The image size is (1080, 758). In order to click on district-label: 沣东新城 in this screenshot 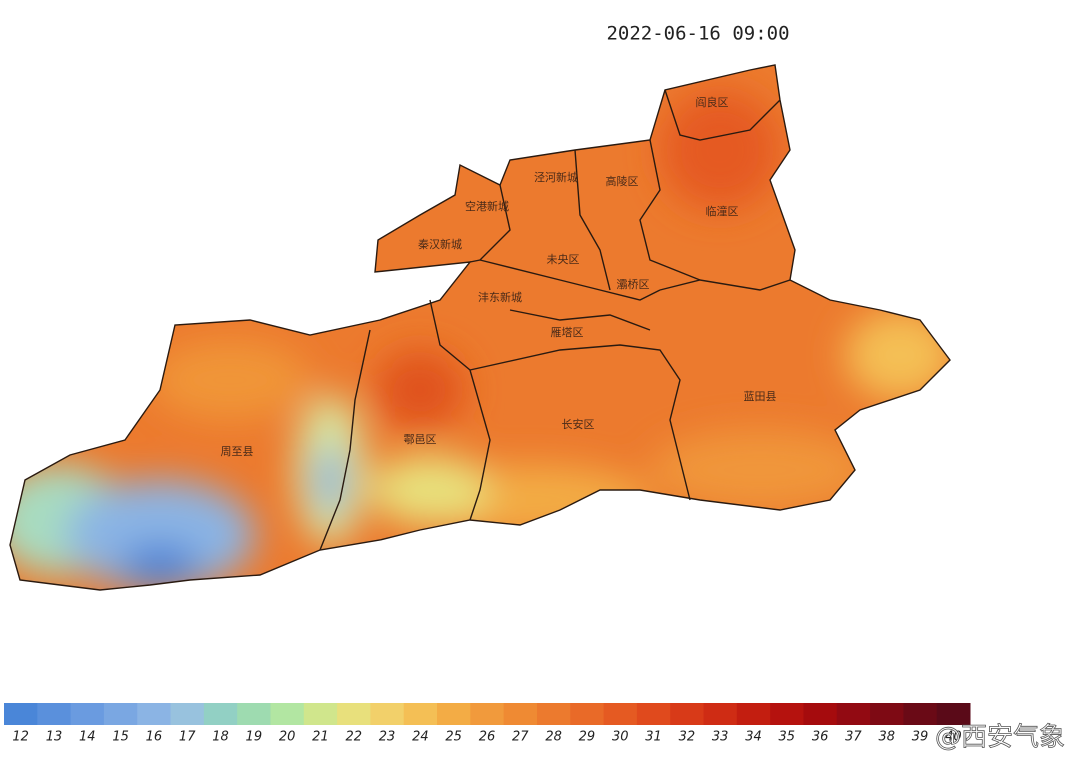, I will do `click(500, 297)`.